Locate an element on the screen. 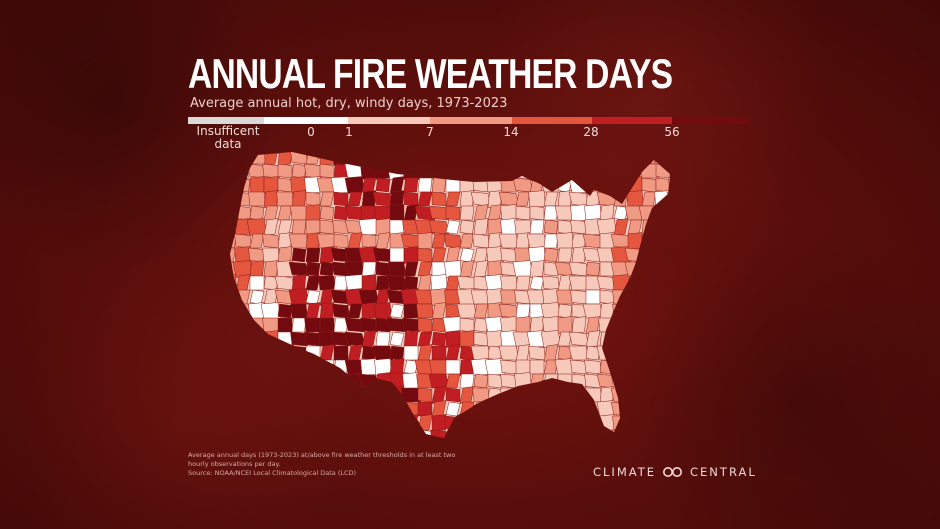 The width and height of the screenshot is (940, 529). legend-swatch-zero is located at coordinates (306, 120).